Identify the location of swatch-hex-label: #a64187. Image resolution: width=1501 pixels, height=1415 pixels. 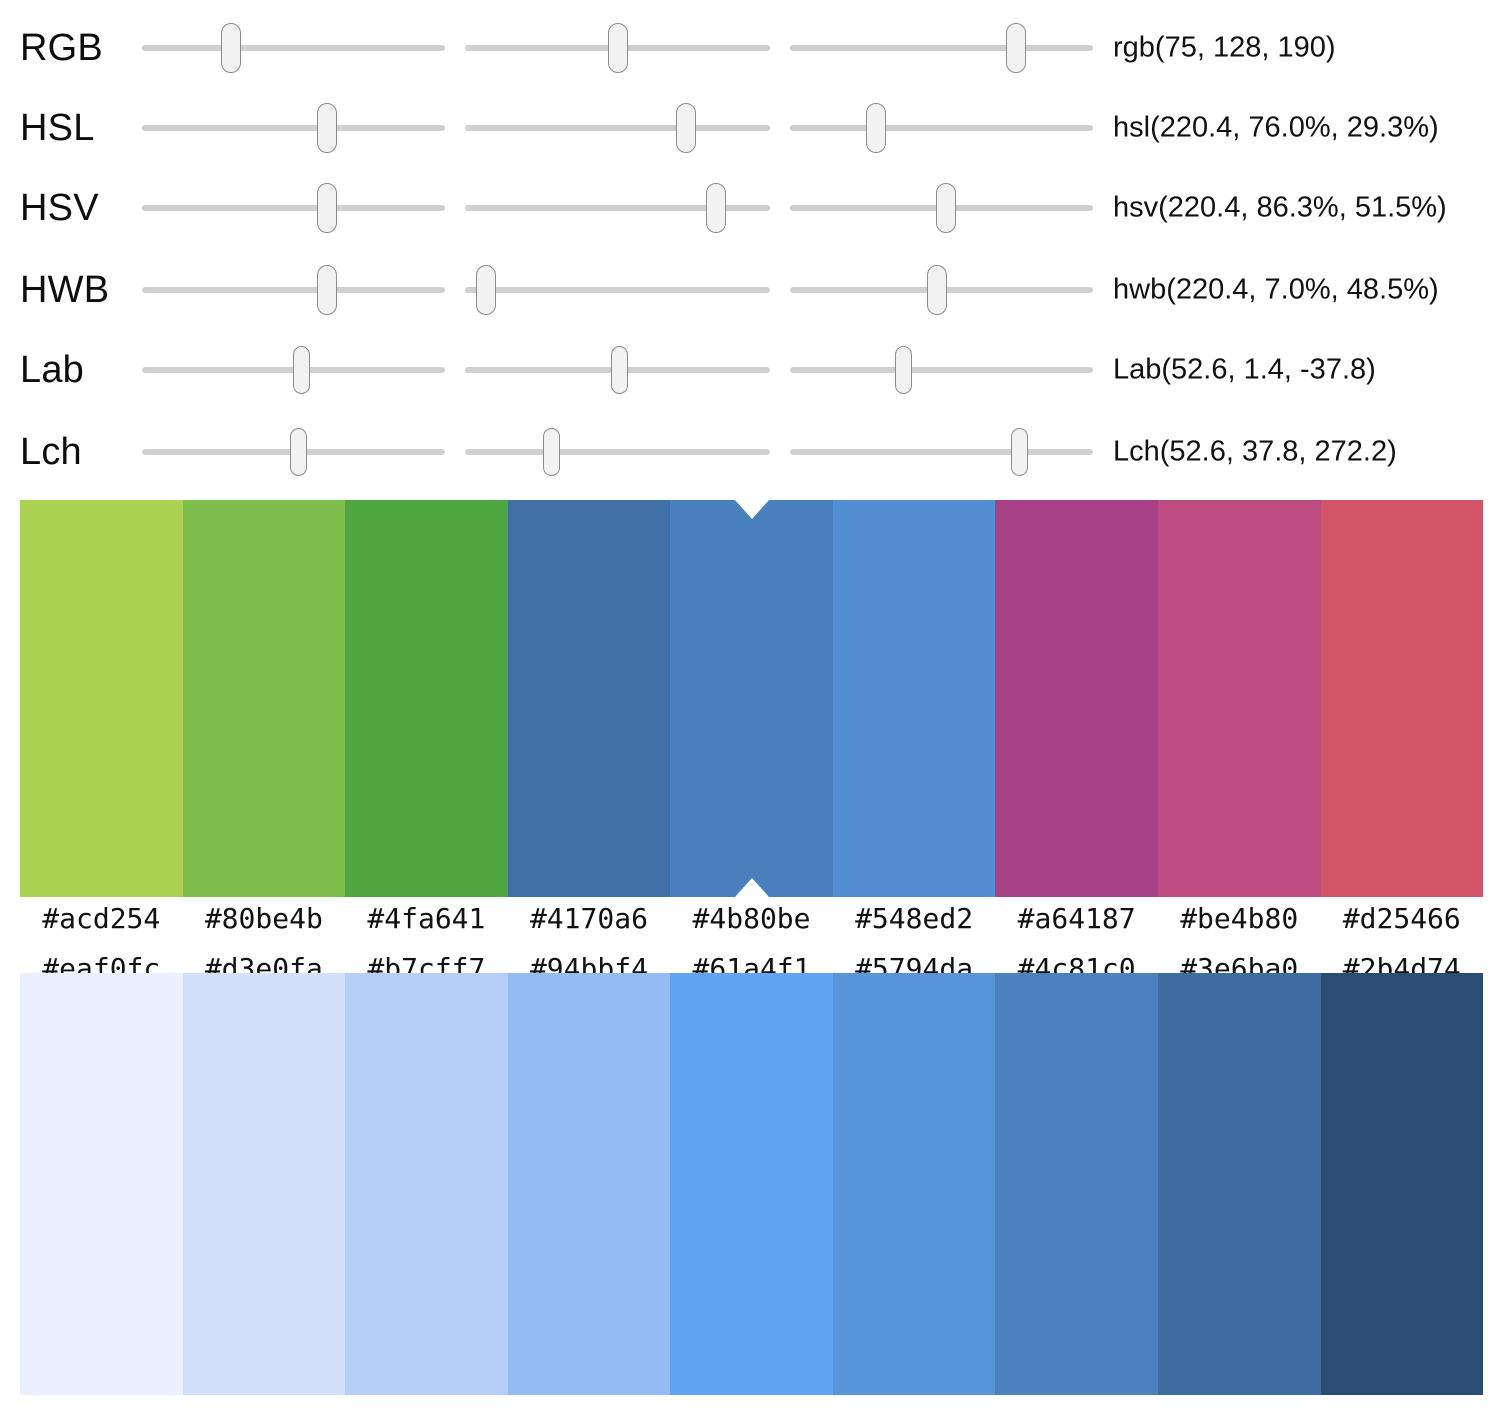
(1076, 918).